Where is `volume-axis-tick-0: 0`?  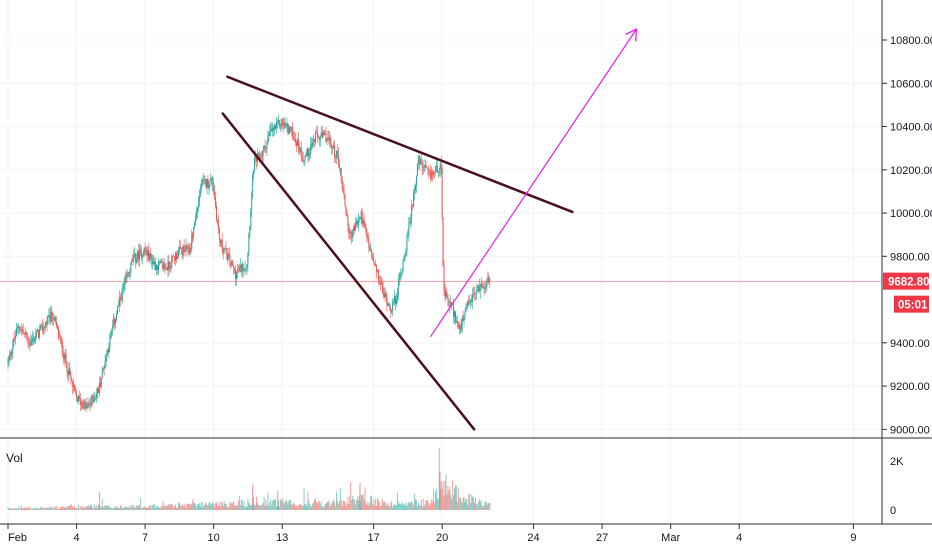 volume-axis-tick-0: 0 is located at coordinates (893, 511).